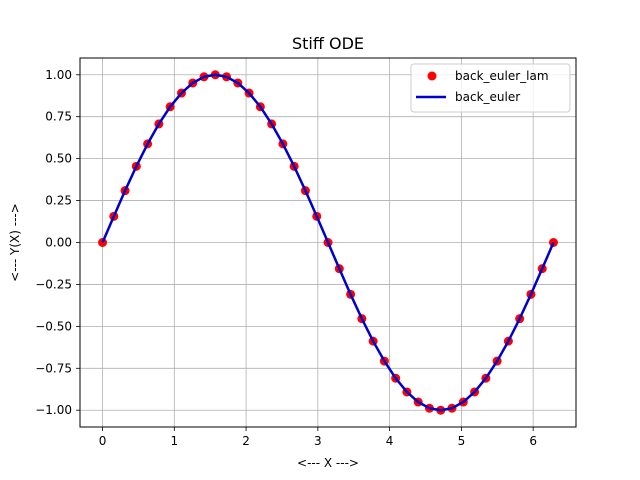 This screenshot has width=640, height=480. I want to click on x-tick-label: 2, so click(246, 441).